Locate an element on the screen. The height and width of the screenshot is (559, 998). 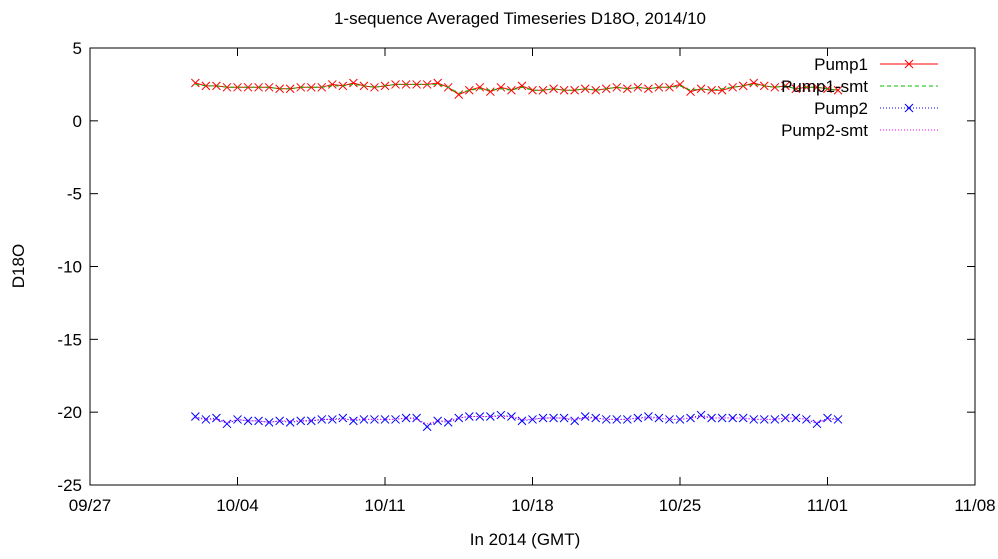
series-pump1-smt is located at coordinates (517, 88).